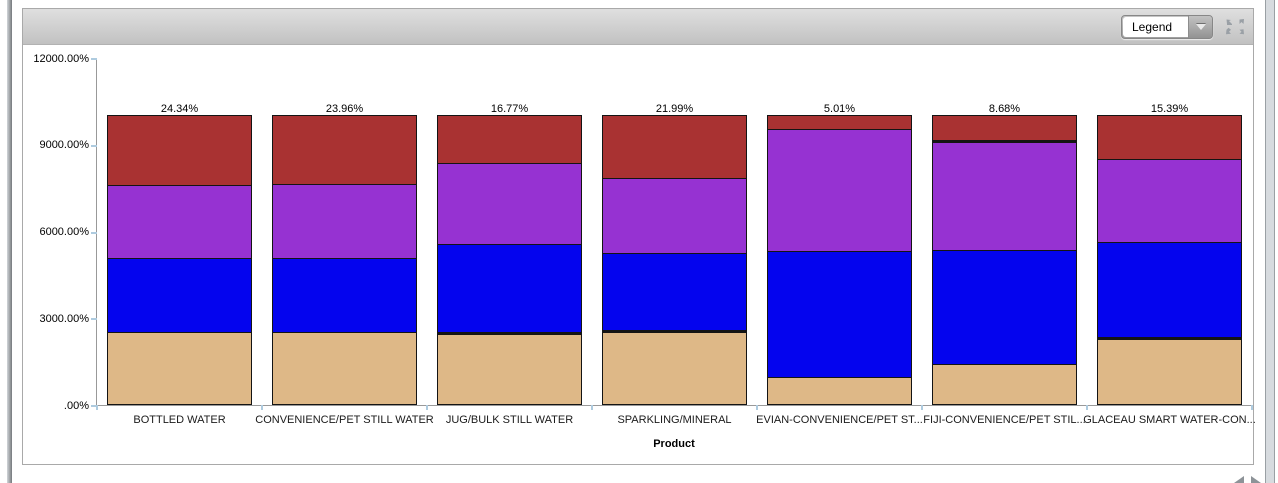 The image size is (1278, 483). I want to click on next-arrow-icon, so click(1256, 479).